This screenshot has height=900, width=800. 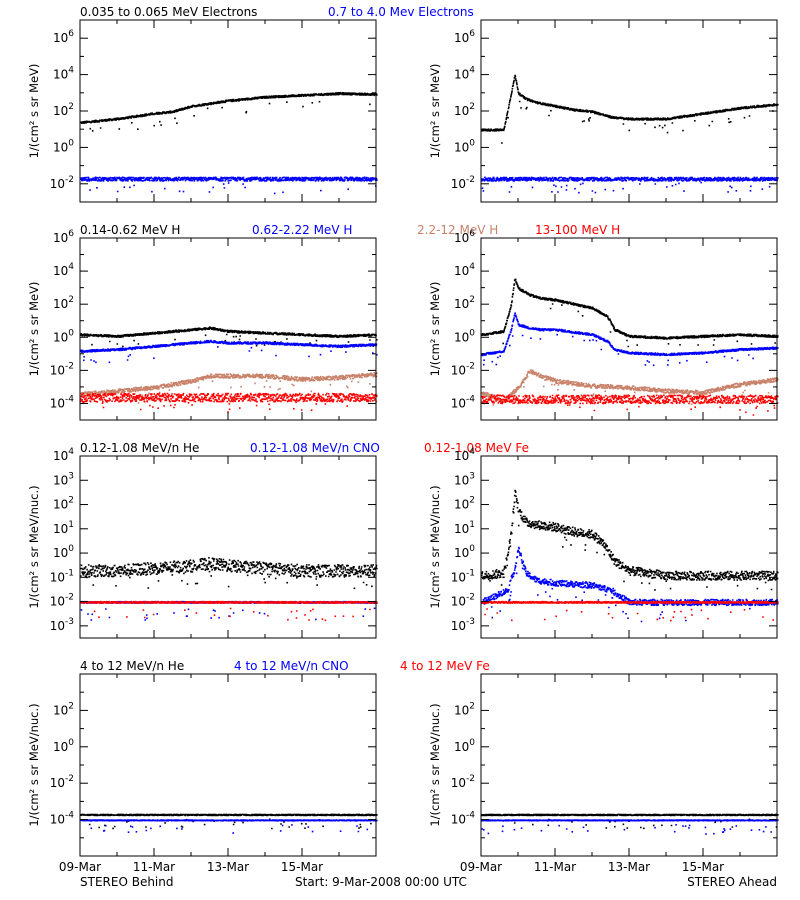 I want to click on series-label: 0.035 to 0.065 MeV Electrons, so click(x=168, y=12).